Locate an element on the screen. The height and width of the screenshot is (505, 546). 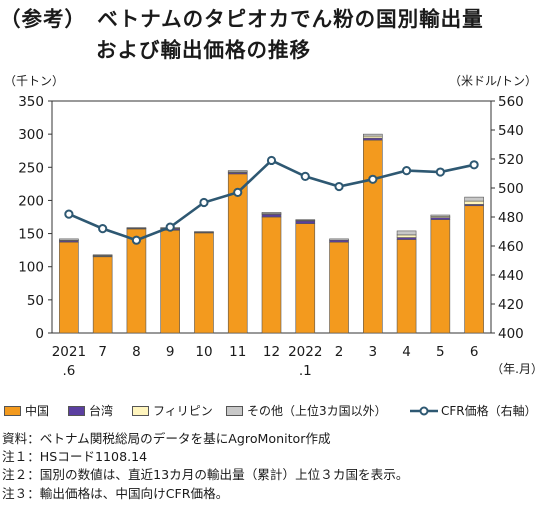
right-axis-tick-label: 500 is located at coordinates (511, 189).